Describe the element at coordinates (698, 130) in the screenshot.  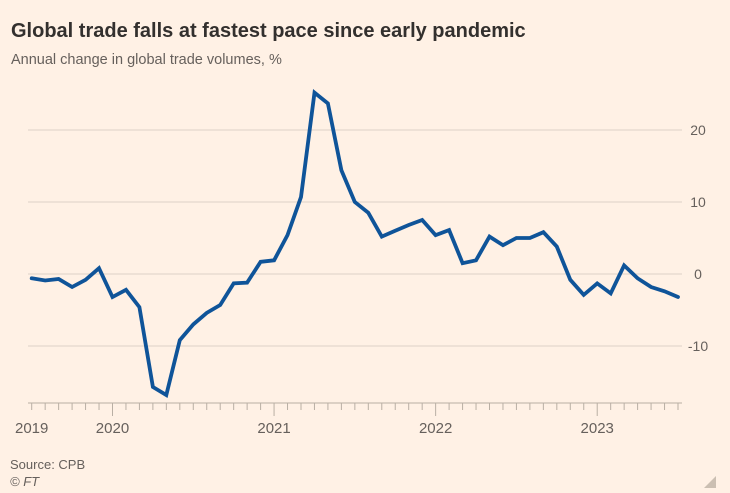
I see `y-axis-label: 20` at that location.